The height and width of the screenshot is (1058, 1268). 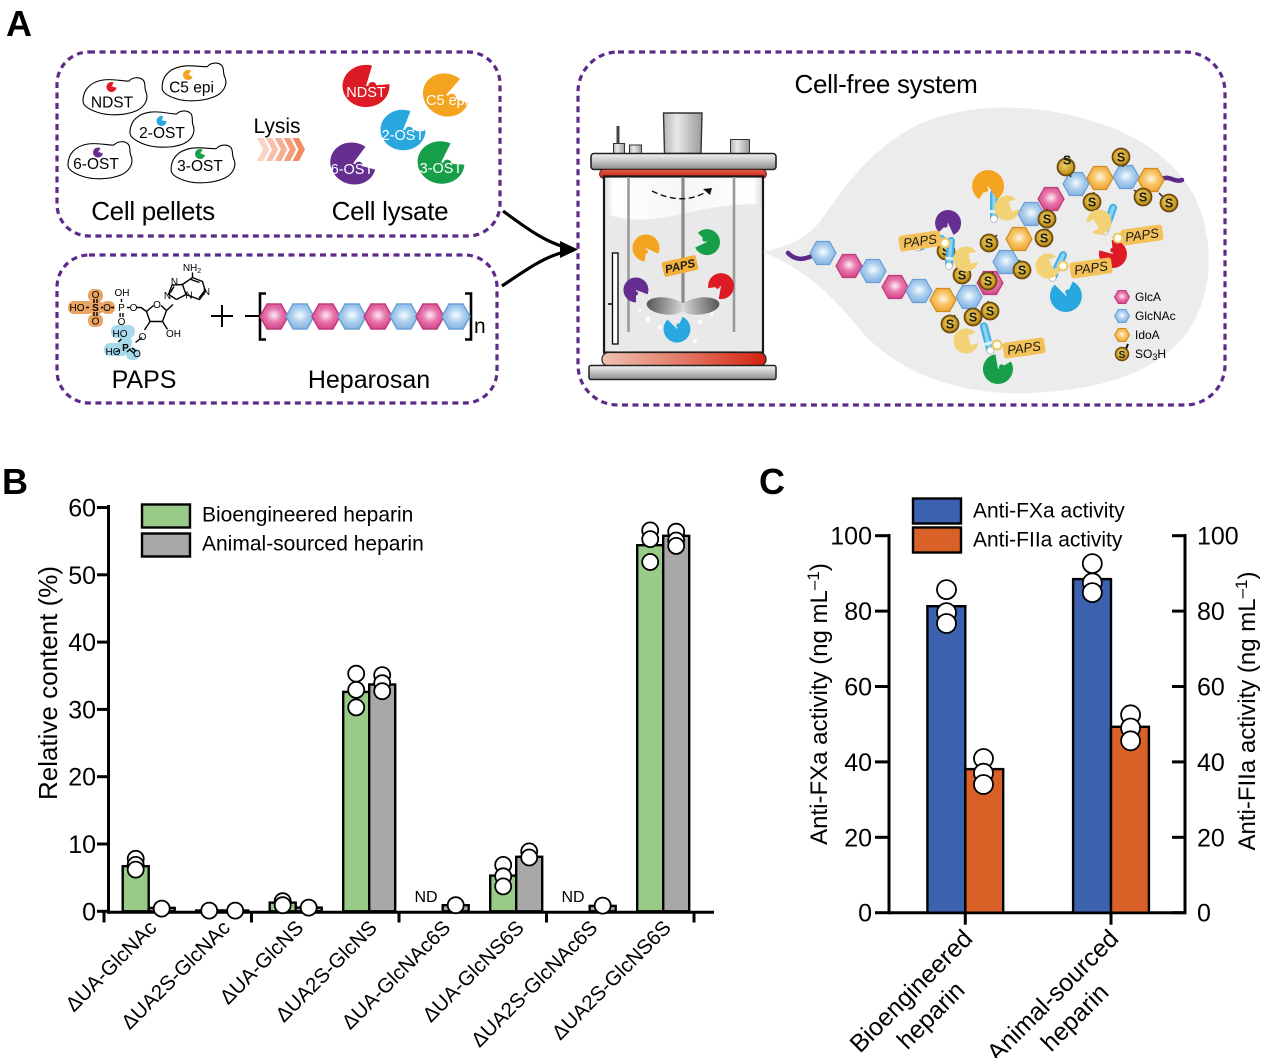 What do you see at coordinates (82, 710) in the screenshot?
I see `svg-text: 30` at bounding box center [82, 710].